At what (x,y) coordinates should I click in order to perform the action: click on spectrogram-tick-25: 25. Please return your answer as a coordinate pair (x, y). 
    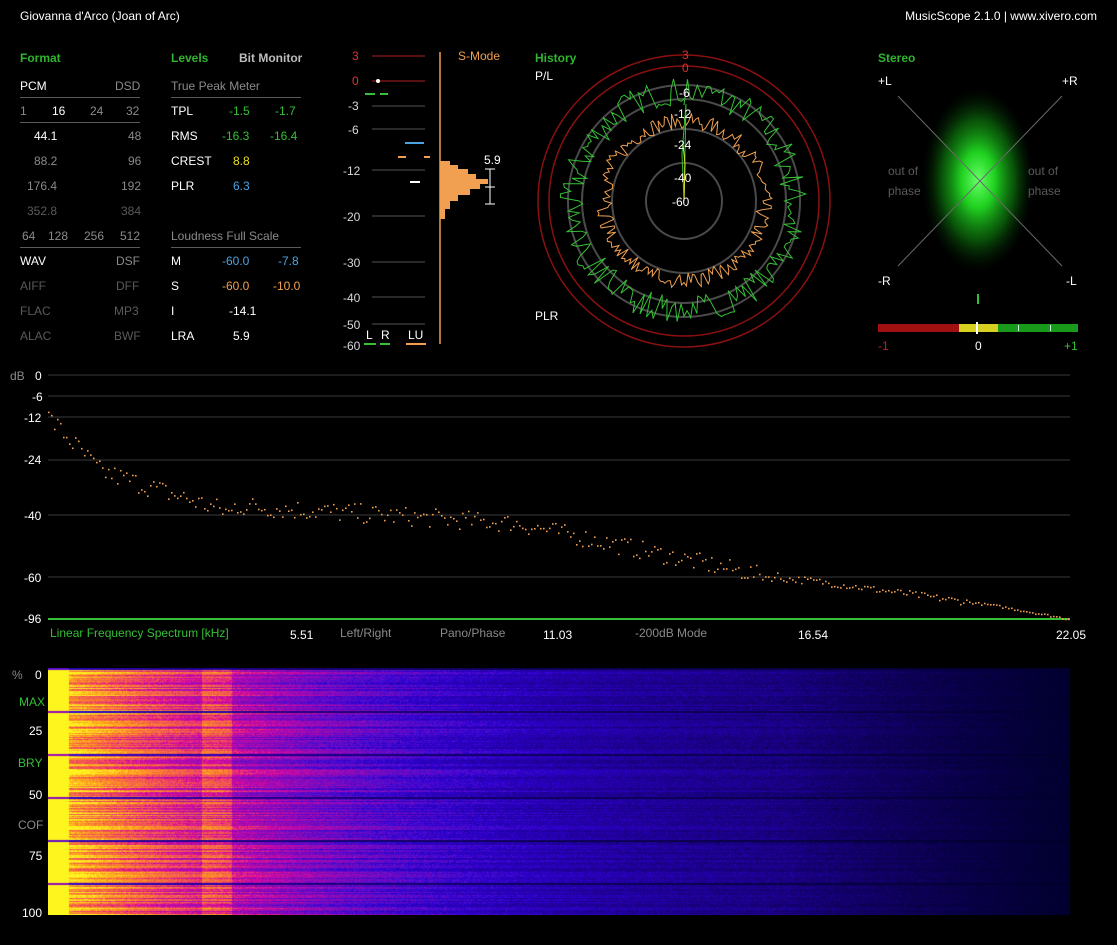
    Looking at the image, I should click on (36, 731).